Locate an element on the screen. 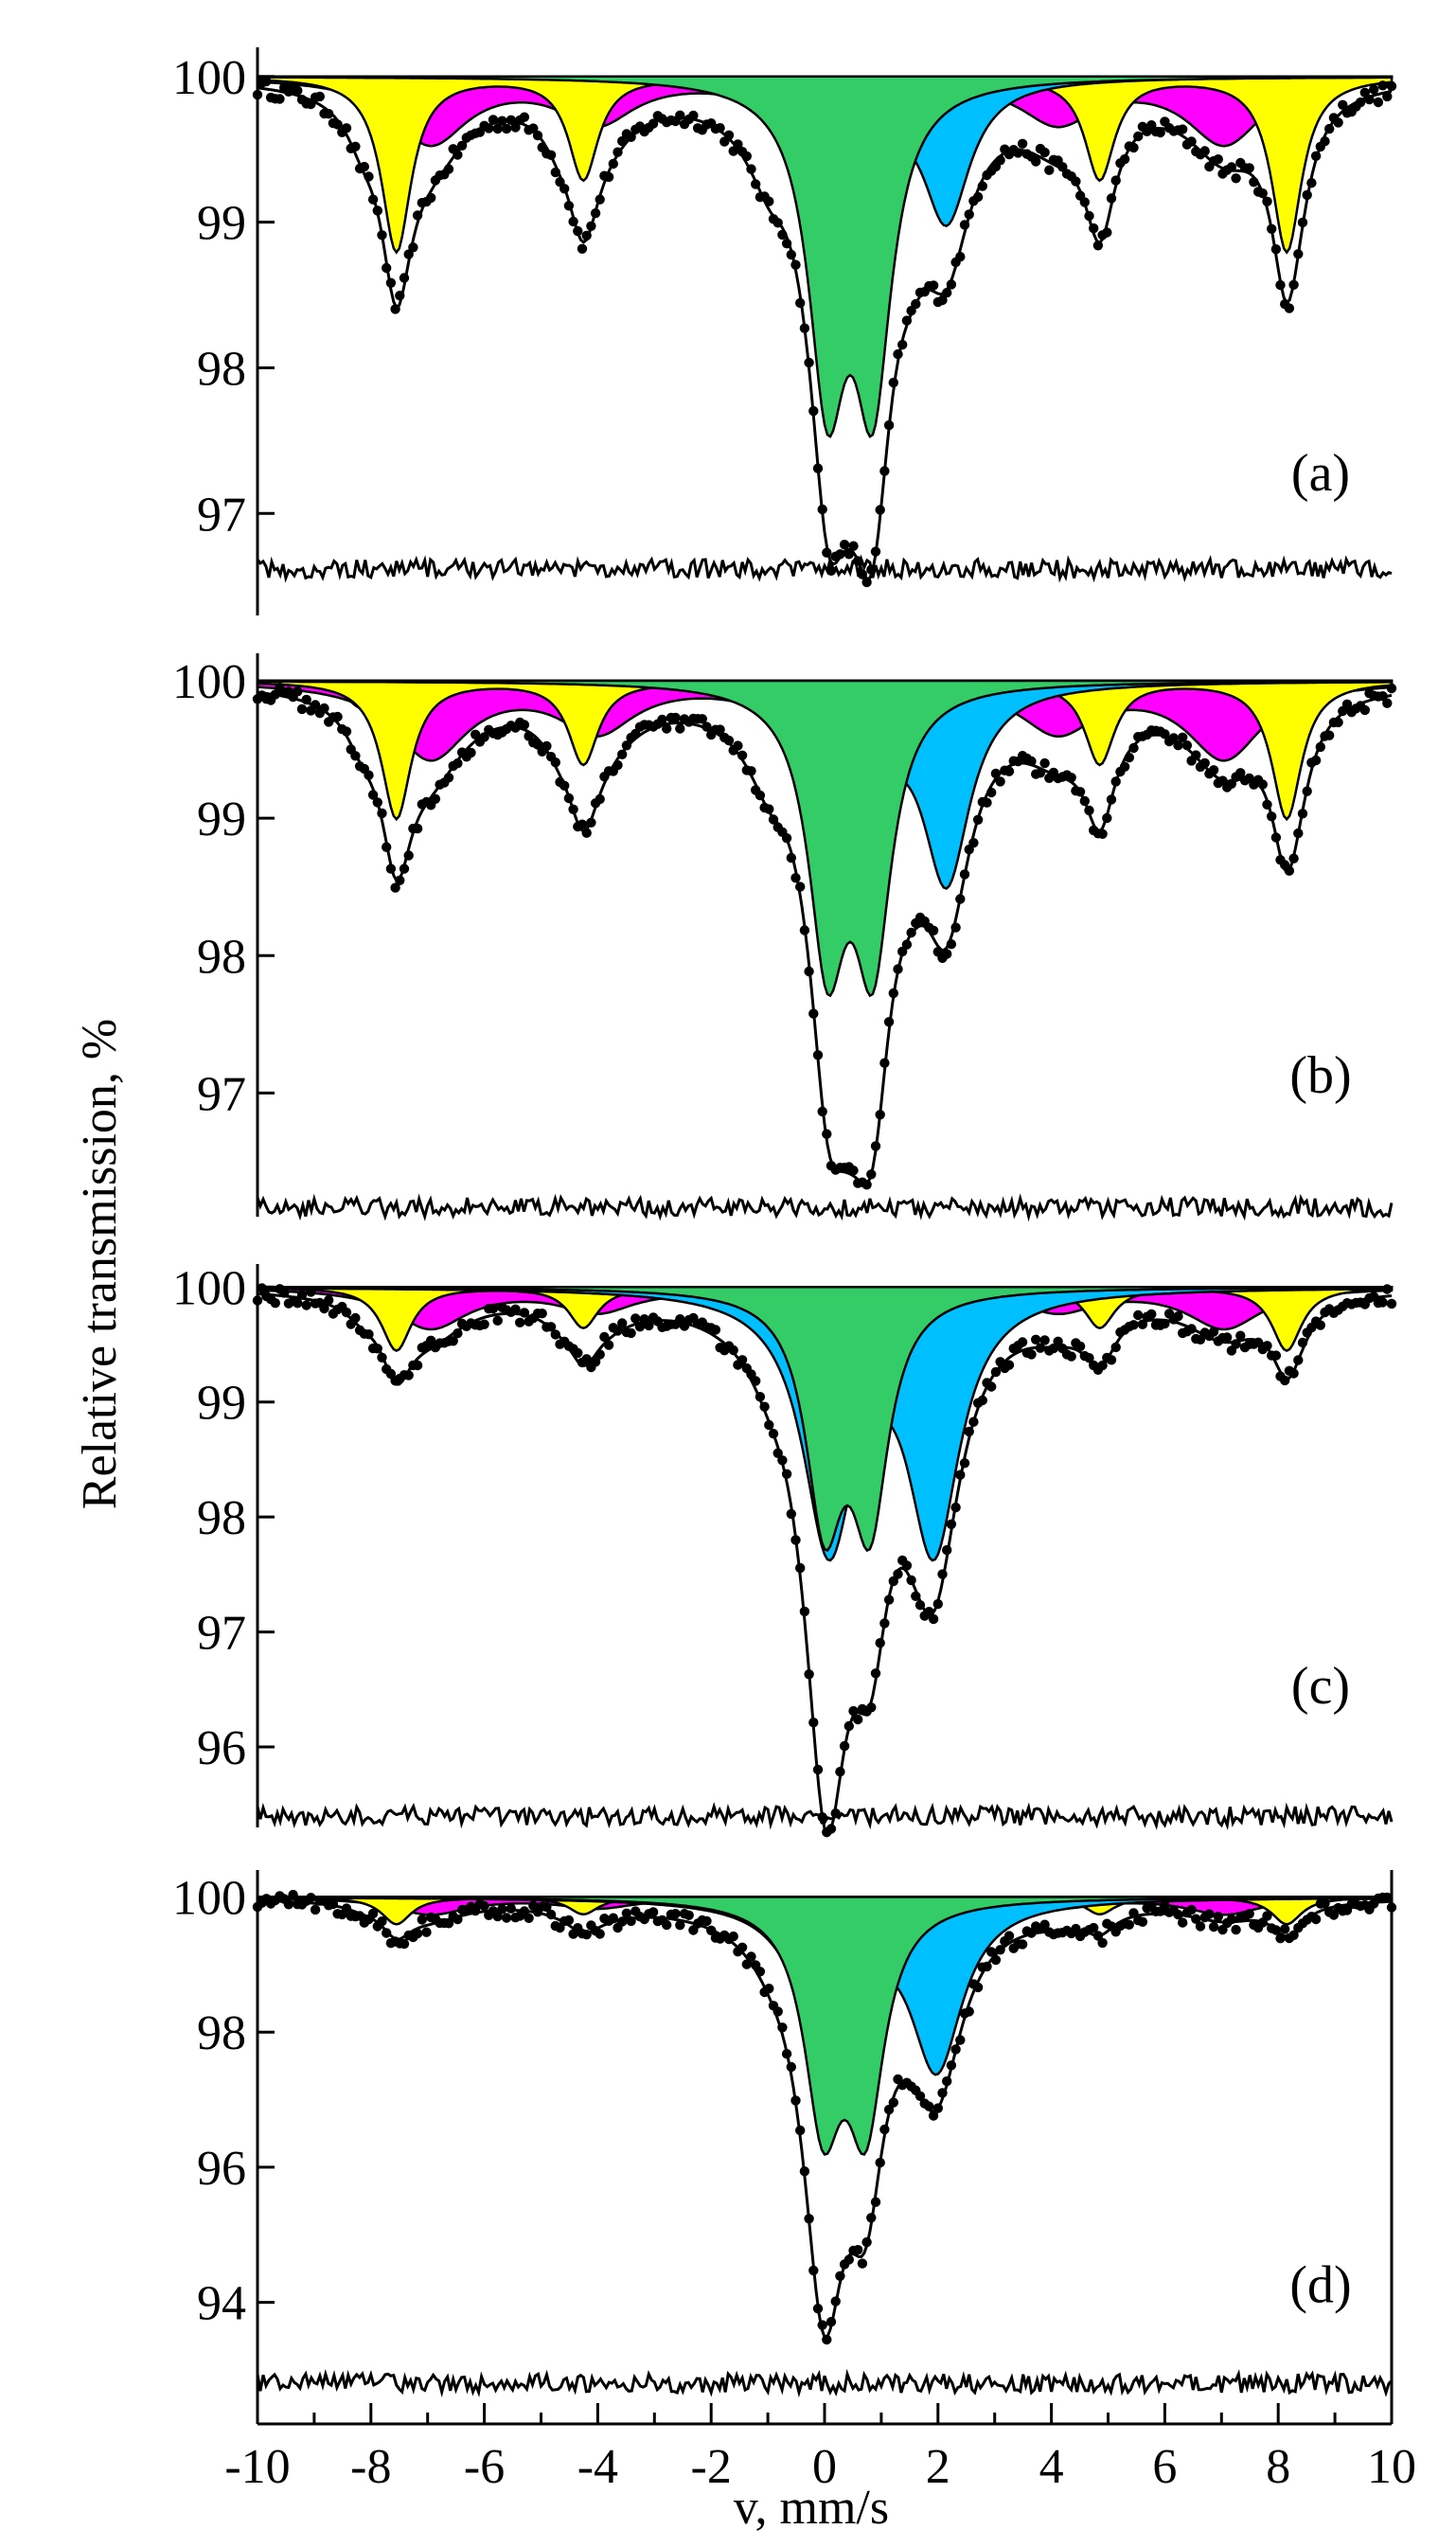 The image size is (1456, 2547). x-tick-label: 8 is located at coordinates (1278, 2467).